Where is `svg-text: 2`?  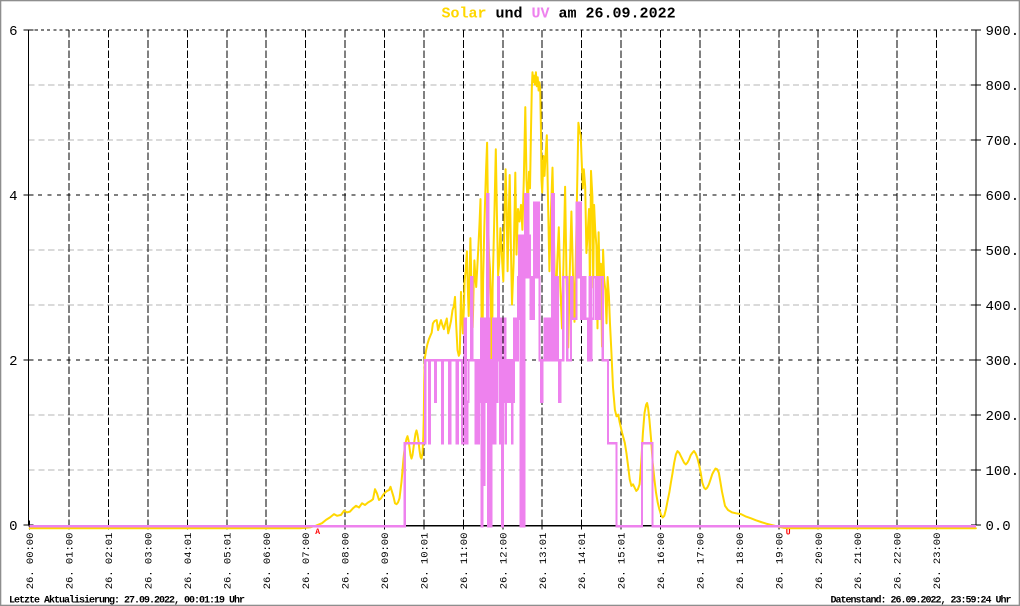
svg-text: 2 is located at coordinates (13, 362).